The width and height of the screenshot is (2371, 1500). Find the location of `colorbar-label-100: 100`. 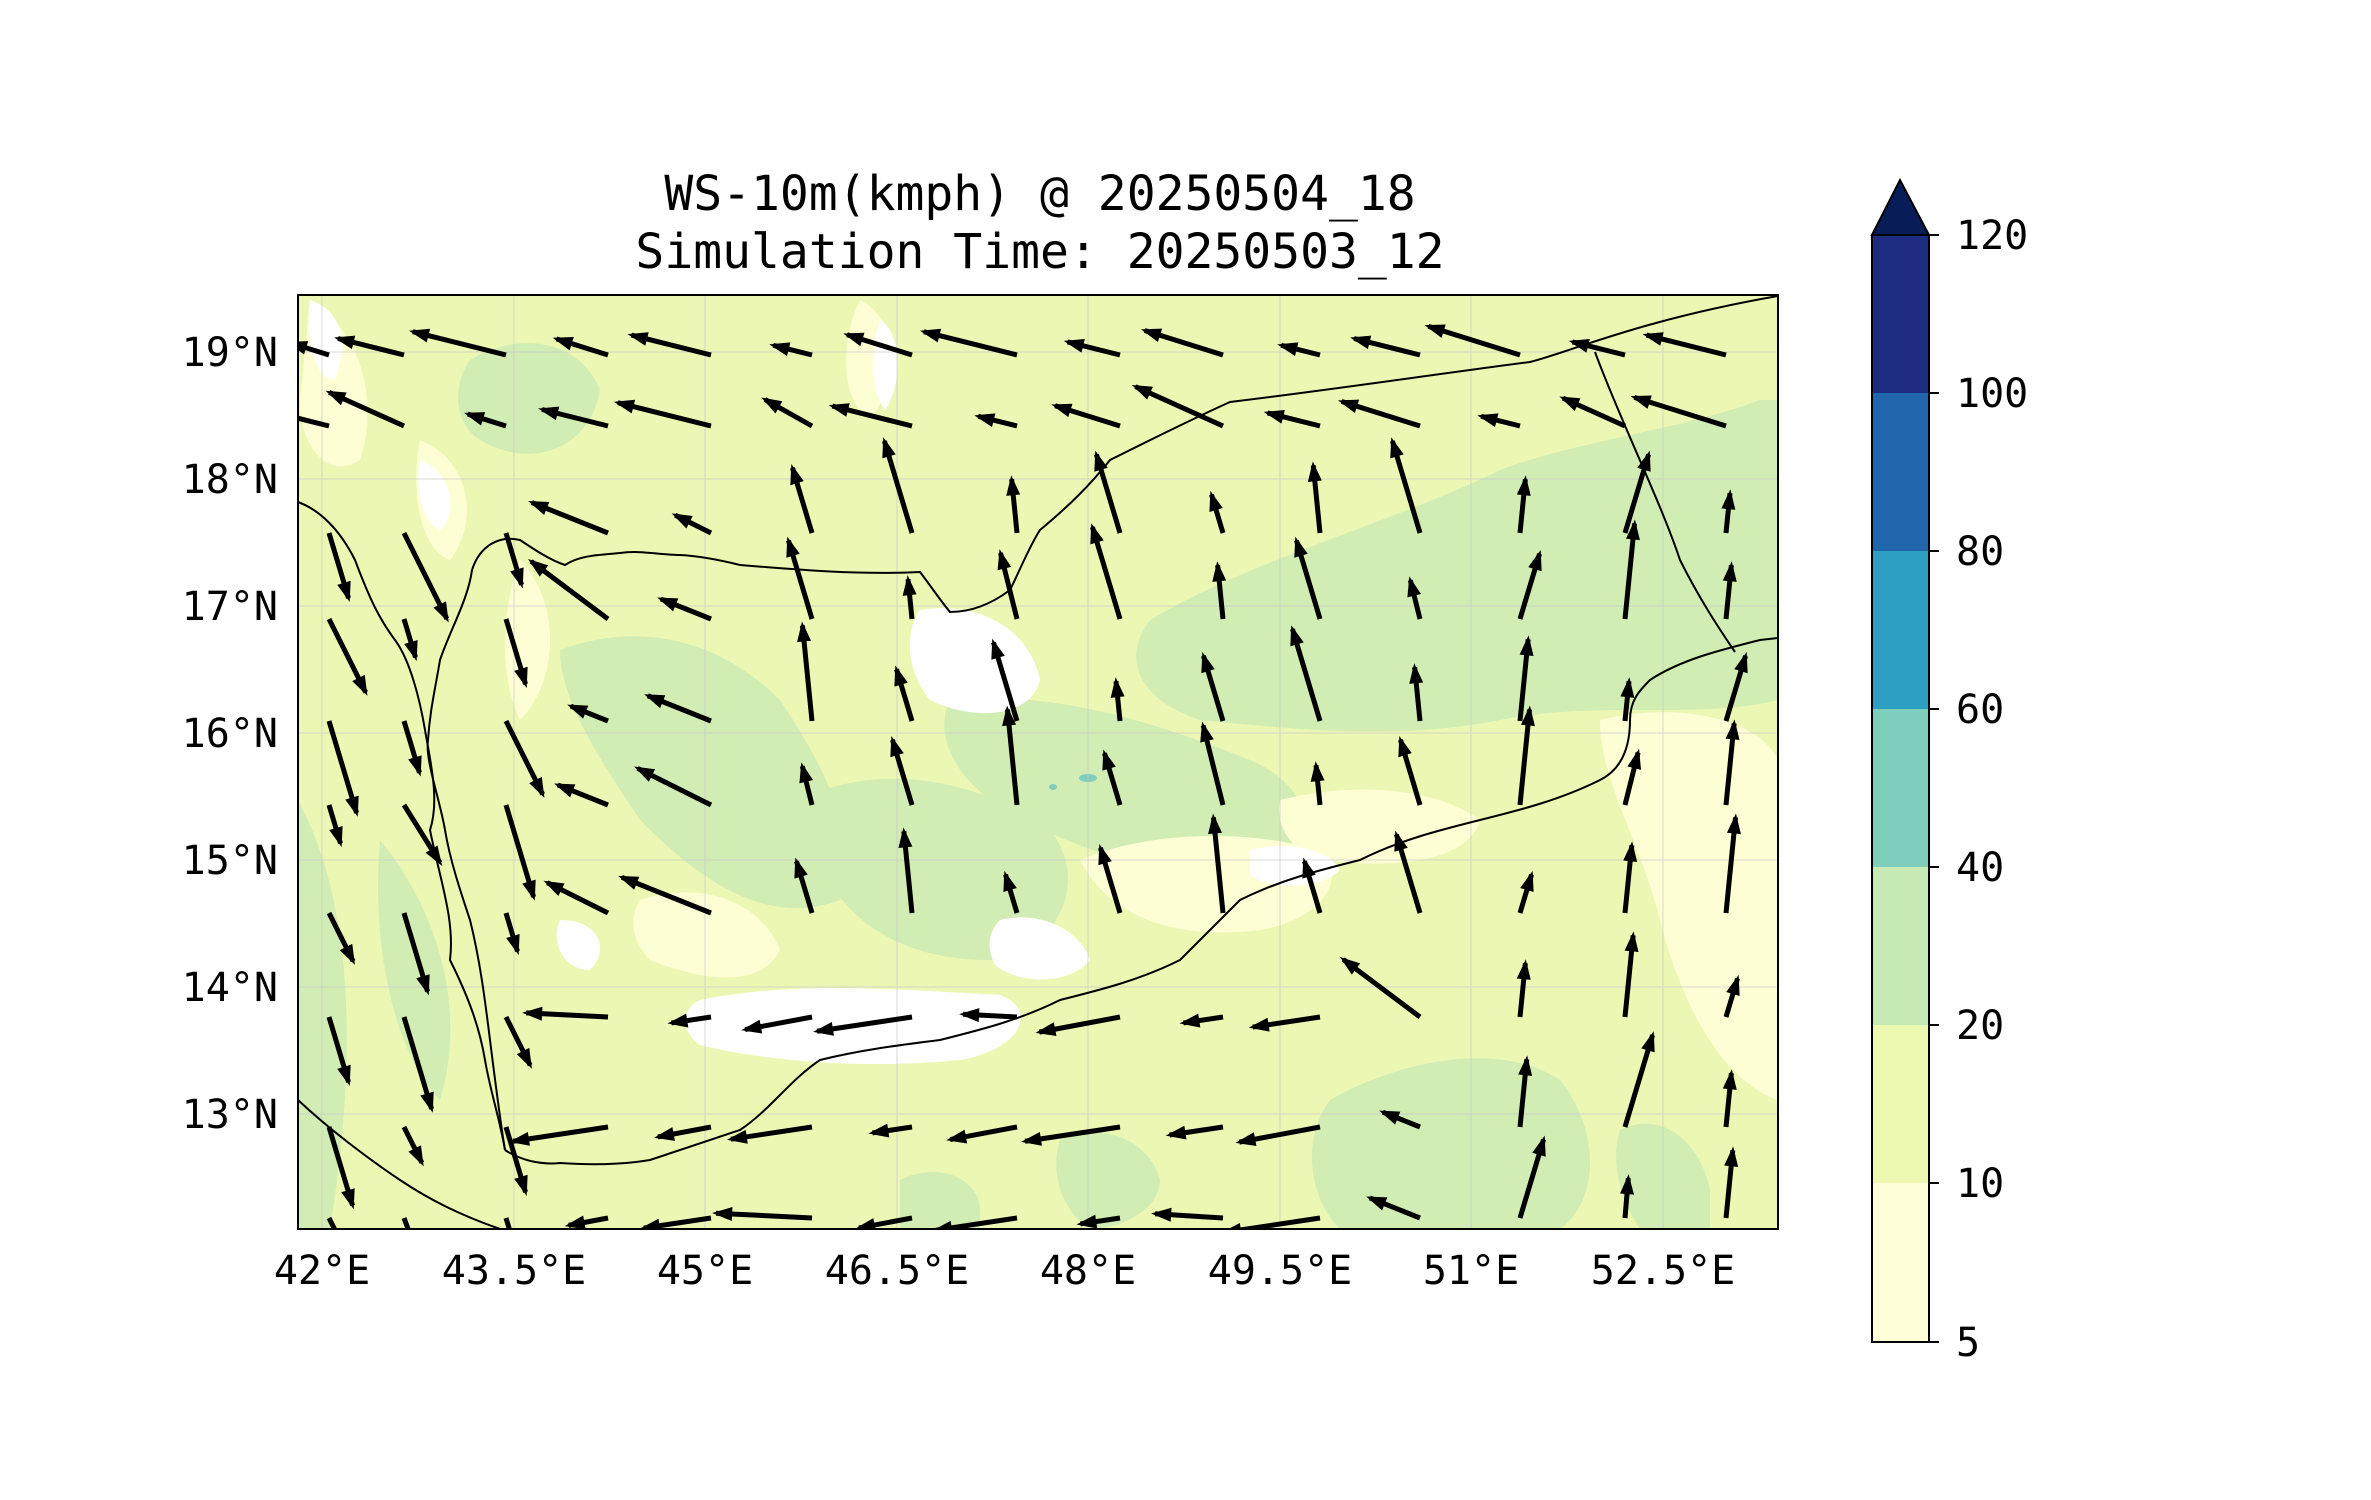

colorbar-label-100: 100 is located at coordinates (1992, 394).